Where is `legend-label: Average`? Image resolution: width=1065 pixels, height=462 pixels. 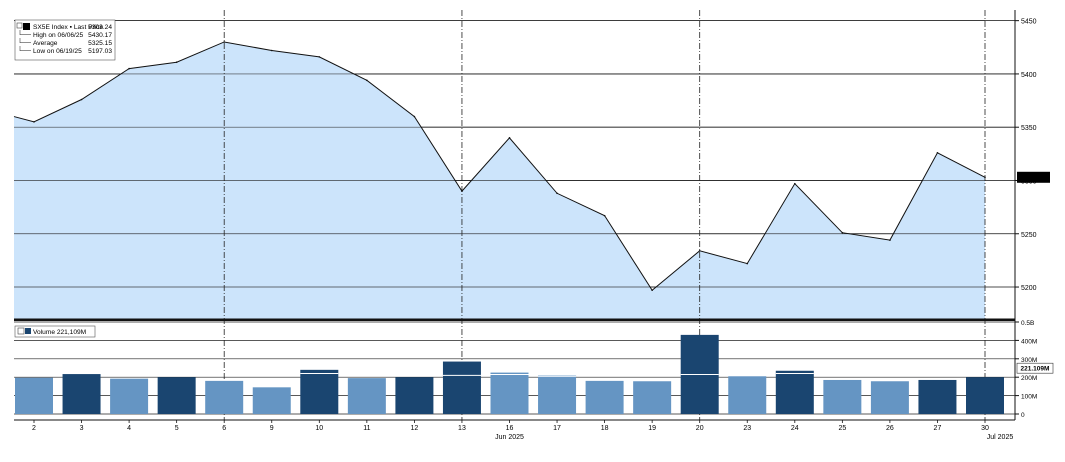 legend-label: Average is located at coordinates (45, 43).